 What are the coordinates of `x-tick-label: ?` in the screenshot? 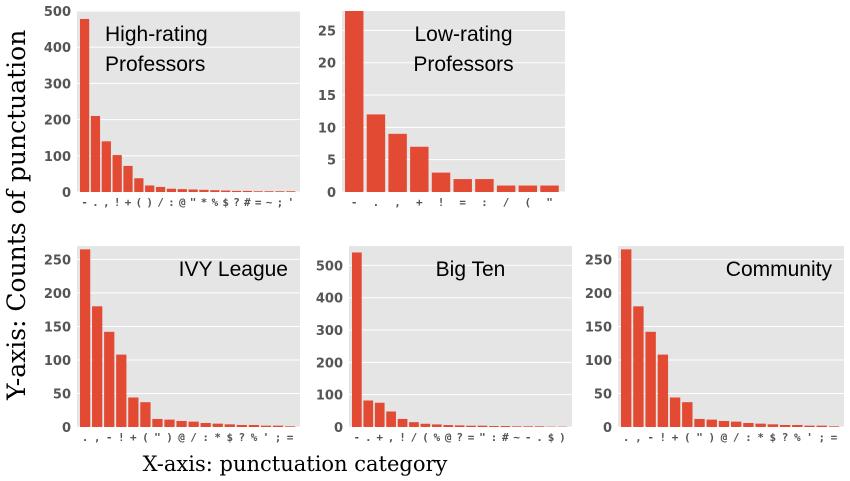 It's located at (242, 437).